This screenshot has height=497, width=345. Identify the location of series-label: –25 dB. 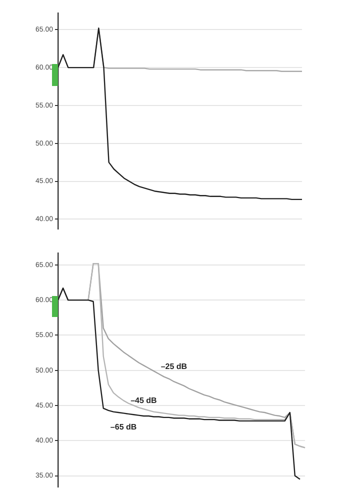
(174, 366).